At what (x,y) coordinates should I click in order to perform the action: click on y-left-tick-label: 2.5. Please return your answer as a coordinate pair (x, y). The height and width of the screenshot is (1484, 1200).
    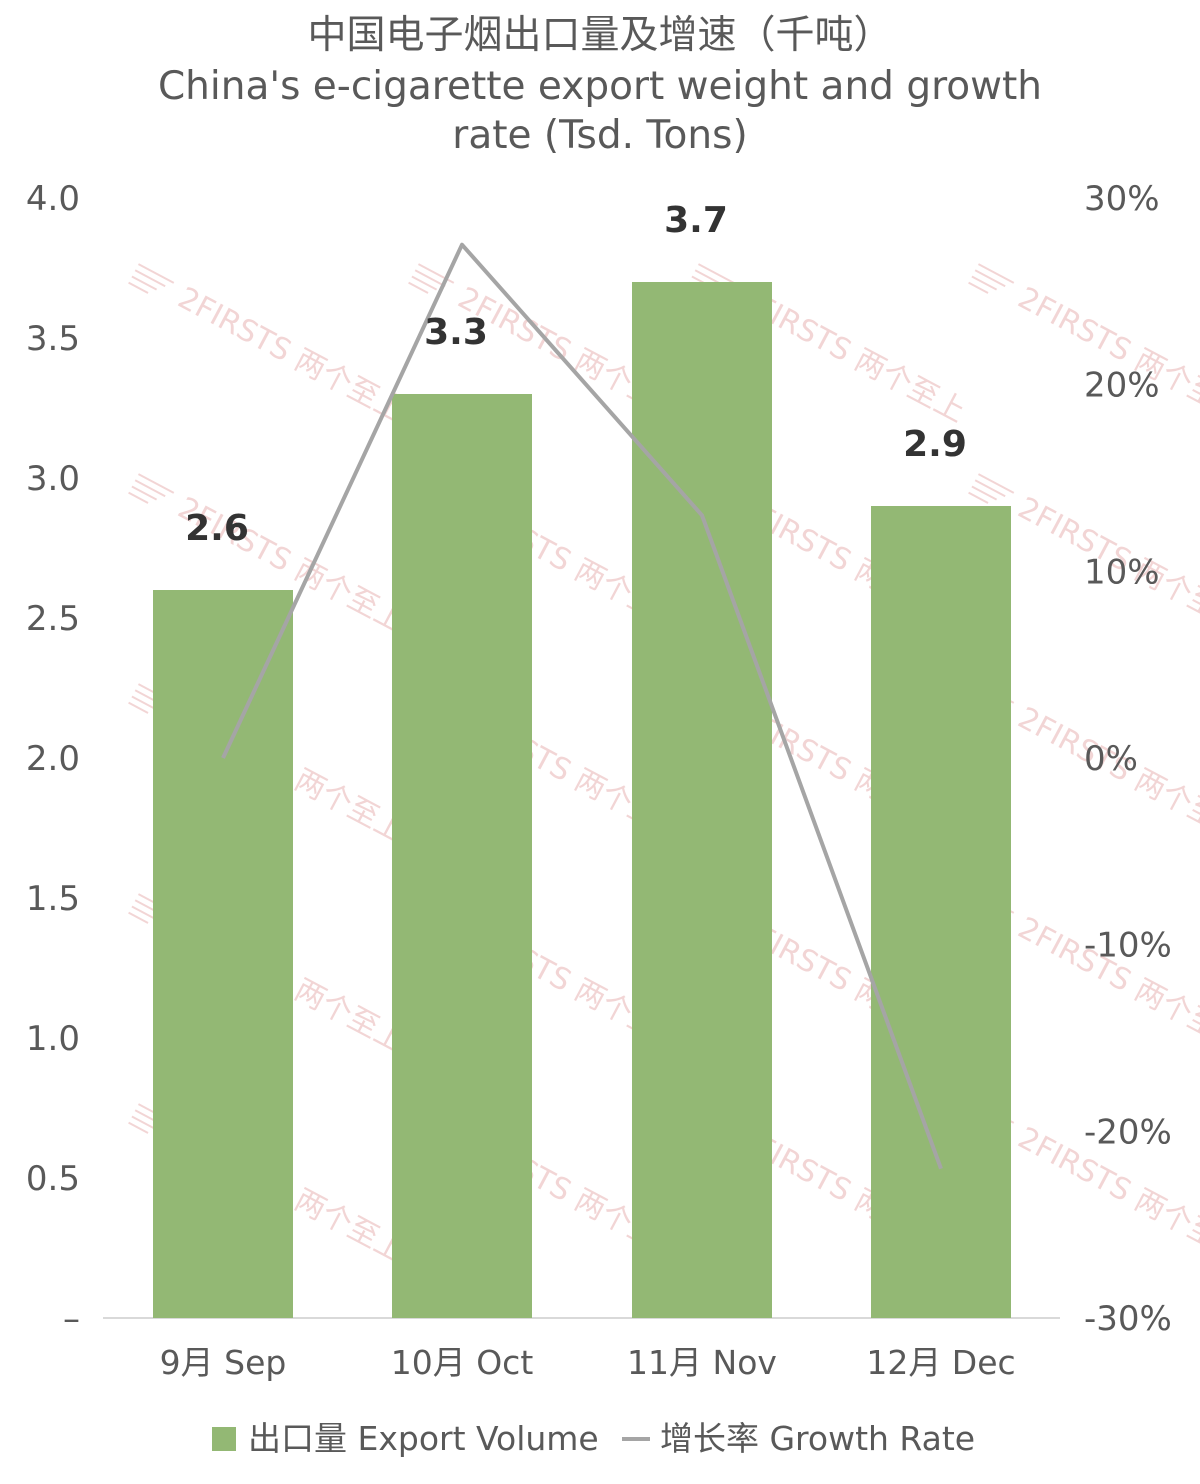
    Looking at the image, I should click on (53, 619).